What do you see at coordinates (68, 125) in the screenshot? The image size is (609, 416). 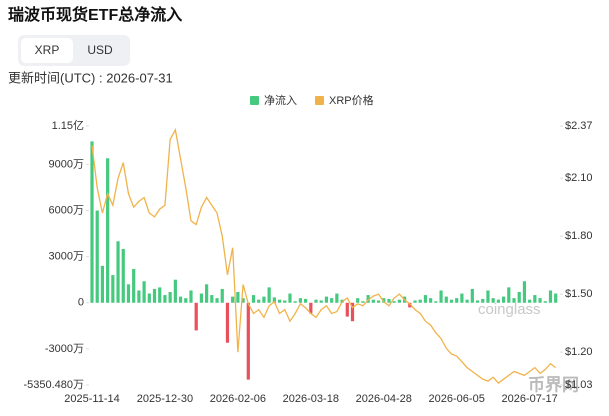 I see `y-tick-label: 1.15亿` at bounding box center [68, 125].